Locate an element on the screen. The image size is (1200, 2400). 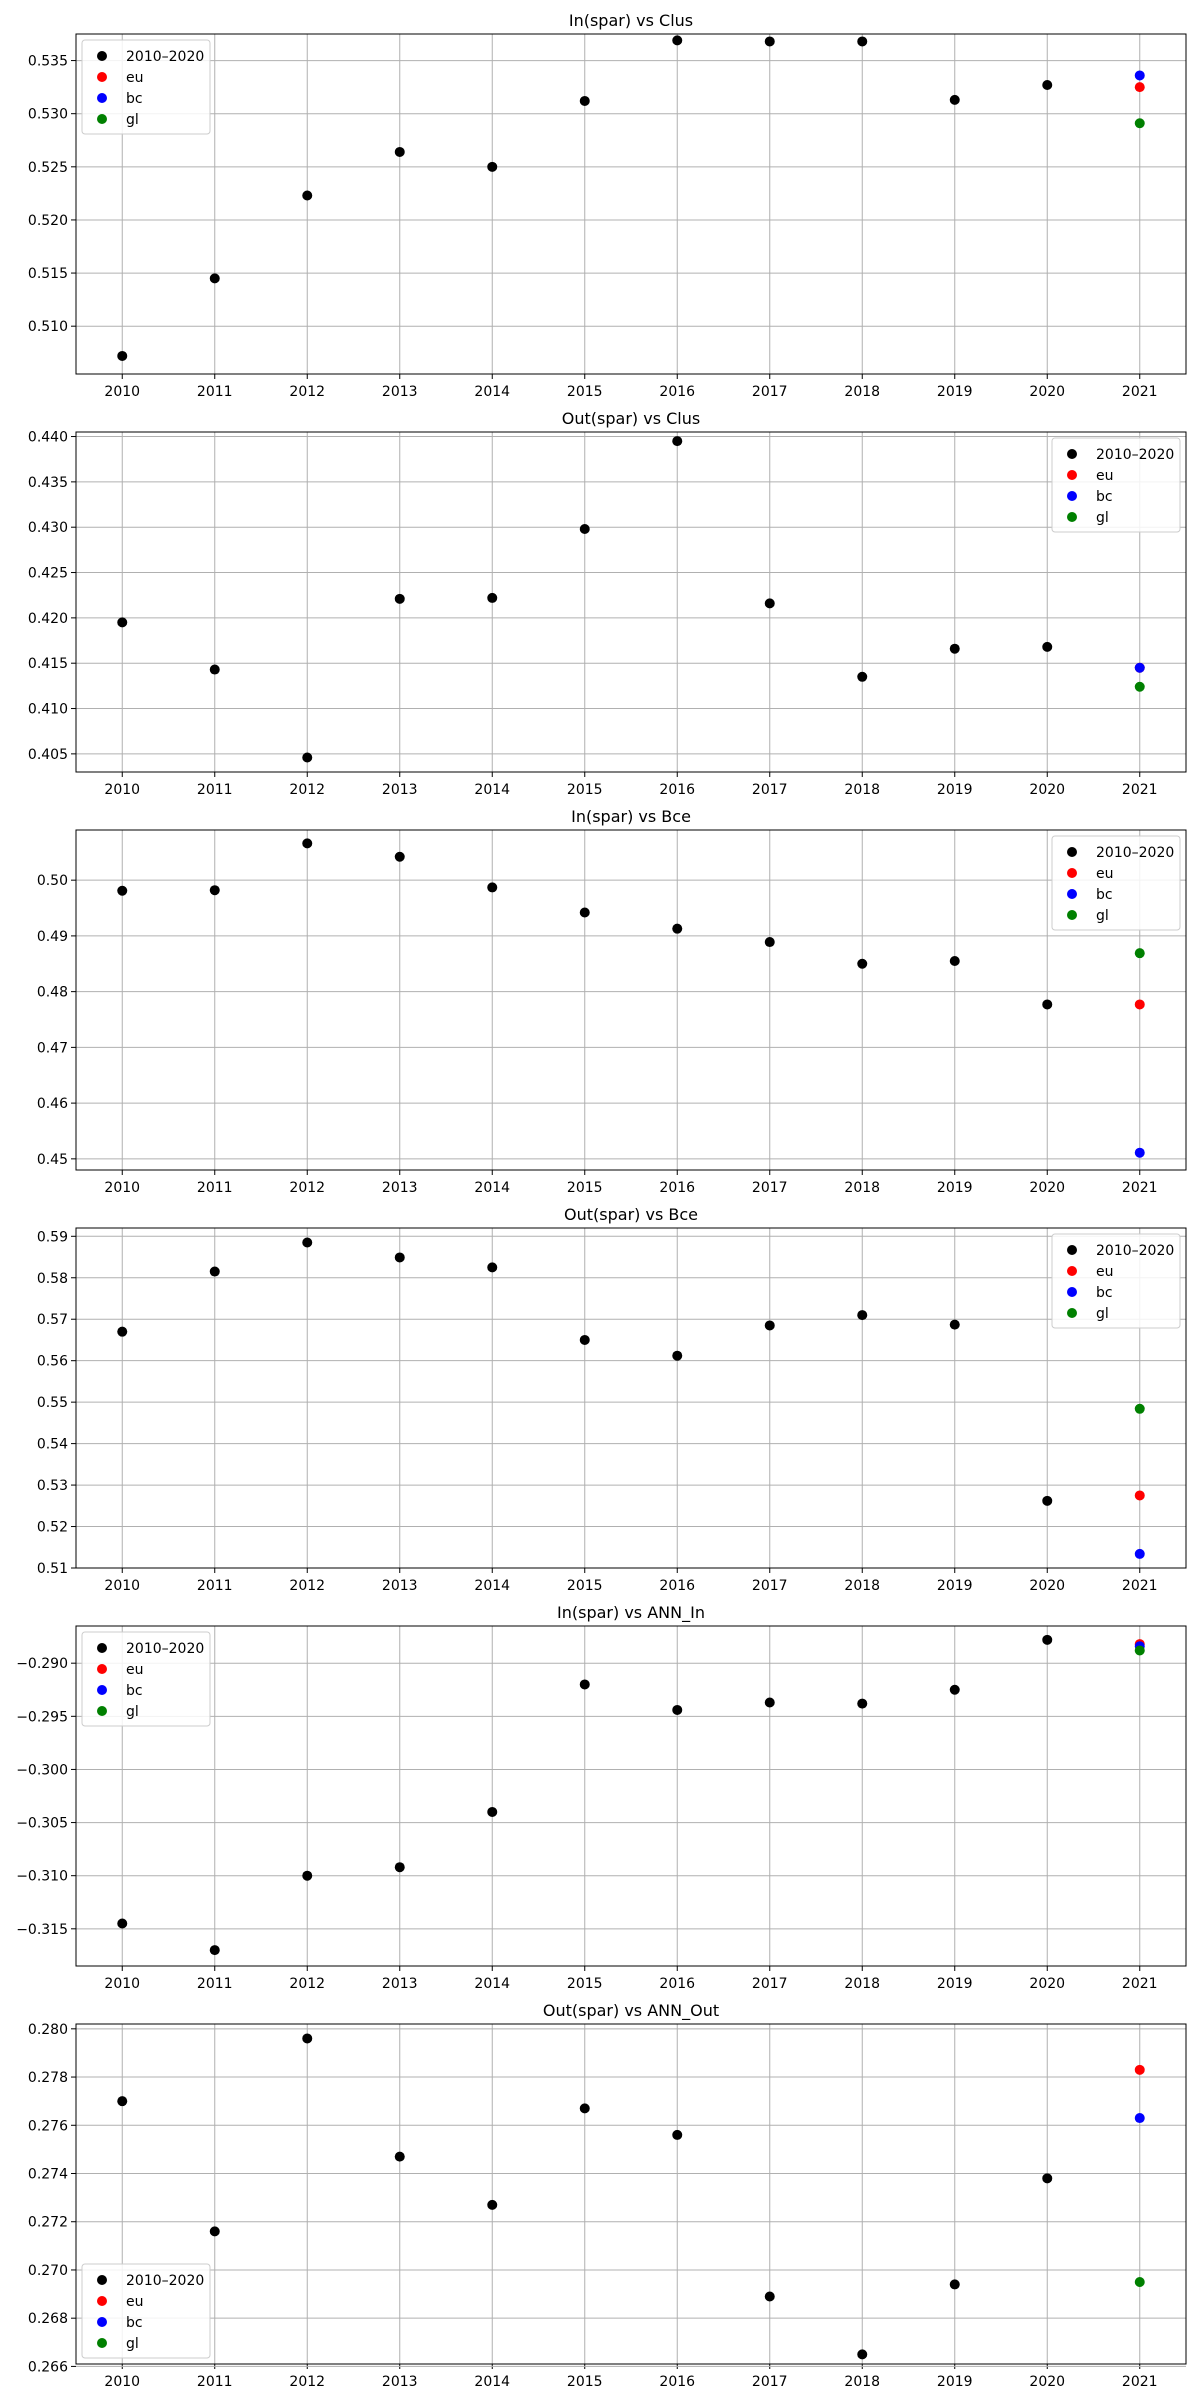
x-tick-label: 2012 is located at coordinates (307, 790).